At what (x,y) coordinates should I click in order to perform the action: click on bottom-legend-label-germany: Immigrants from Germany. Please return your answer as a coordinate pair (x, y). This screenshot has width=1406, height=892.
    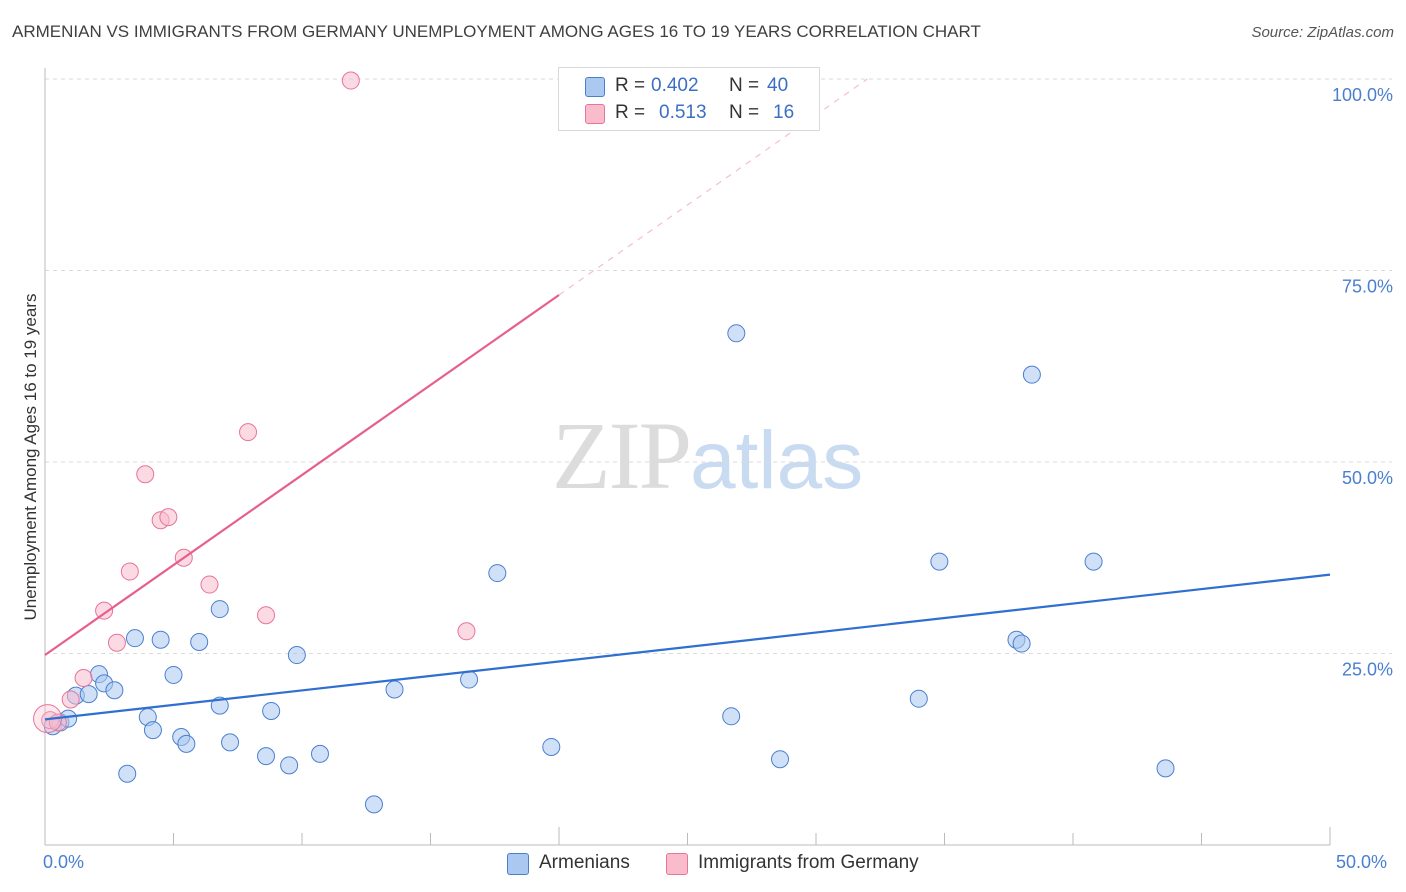
    Looking at the image, I should click on (808, 862).